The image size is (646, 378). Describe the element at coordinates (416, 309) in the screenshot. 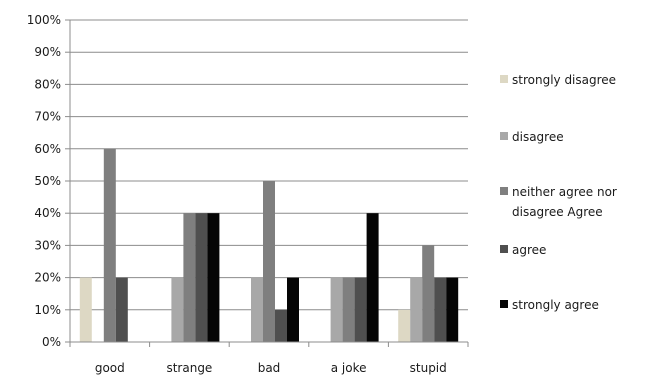

I see `bar-stupid-disagree` at that location.